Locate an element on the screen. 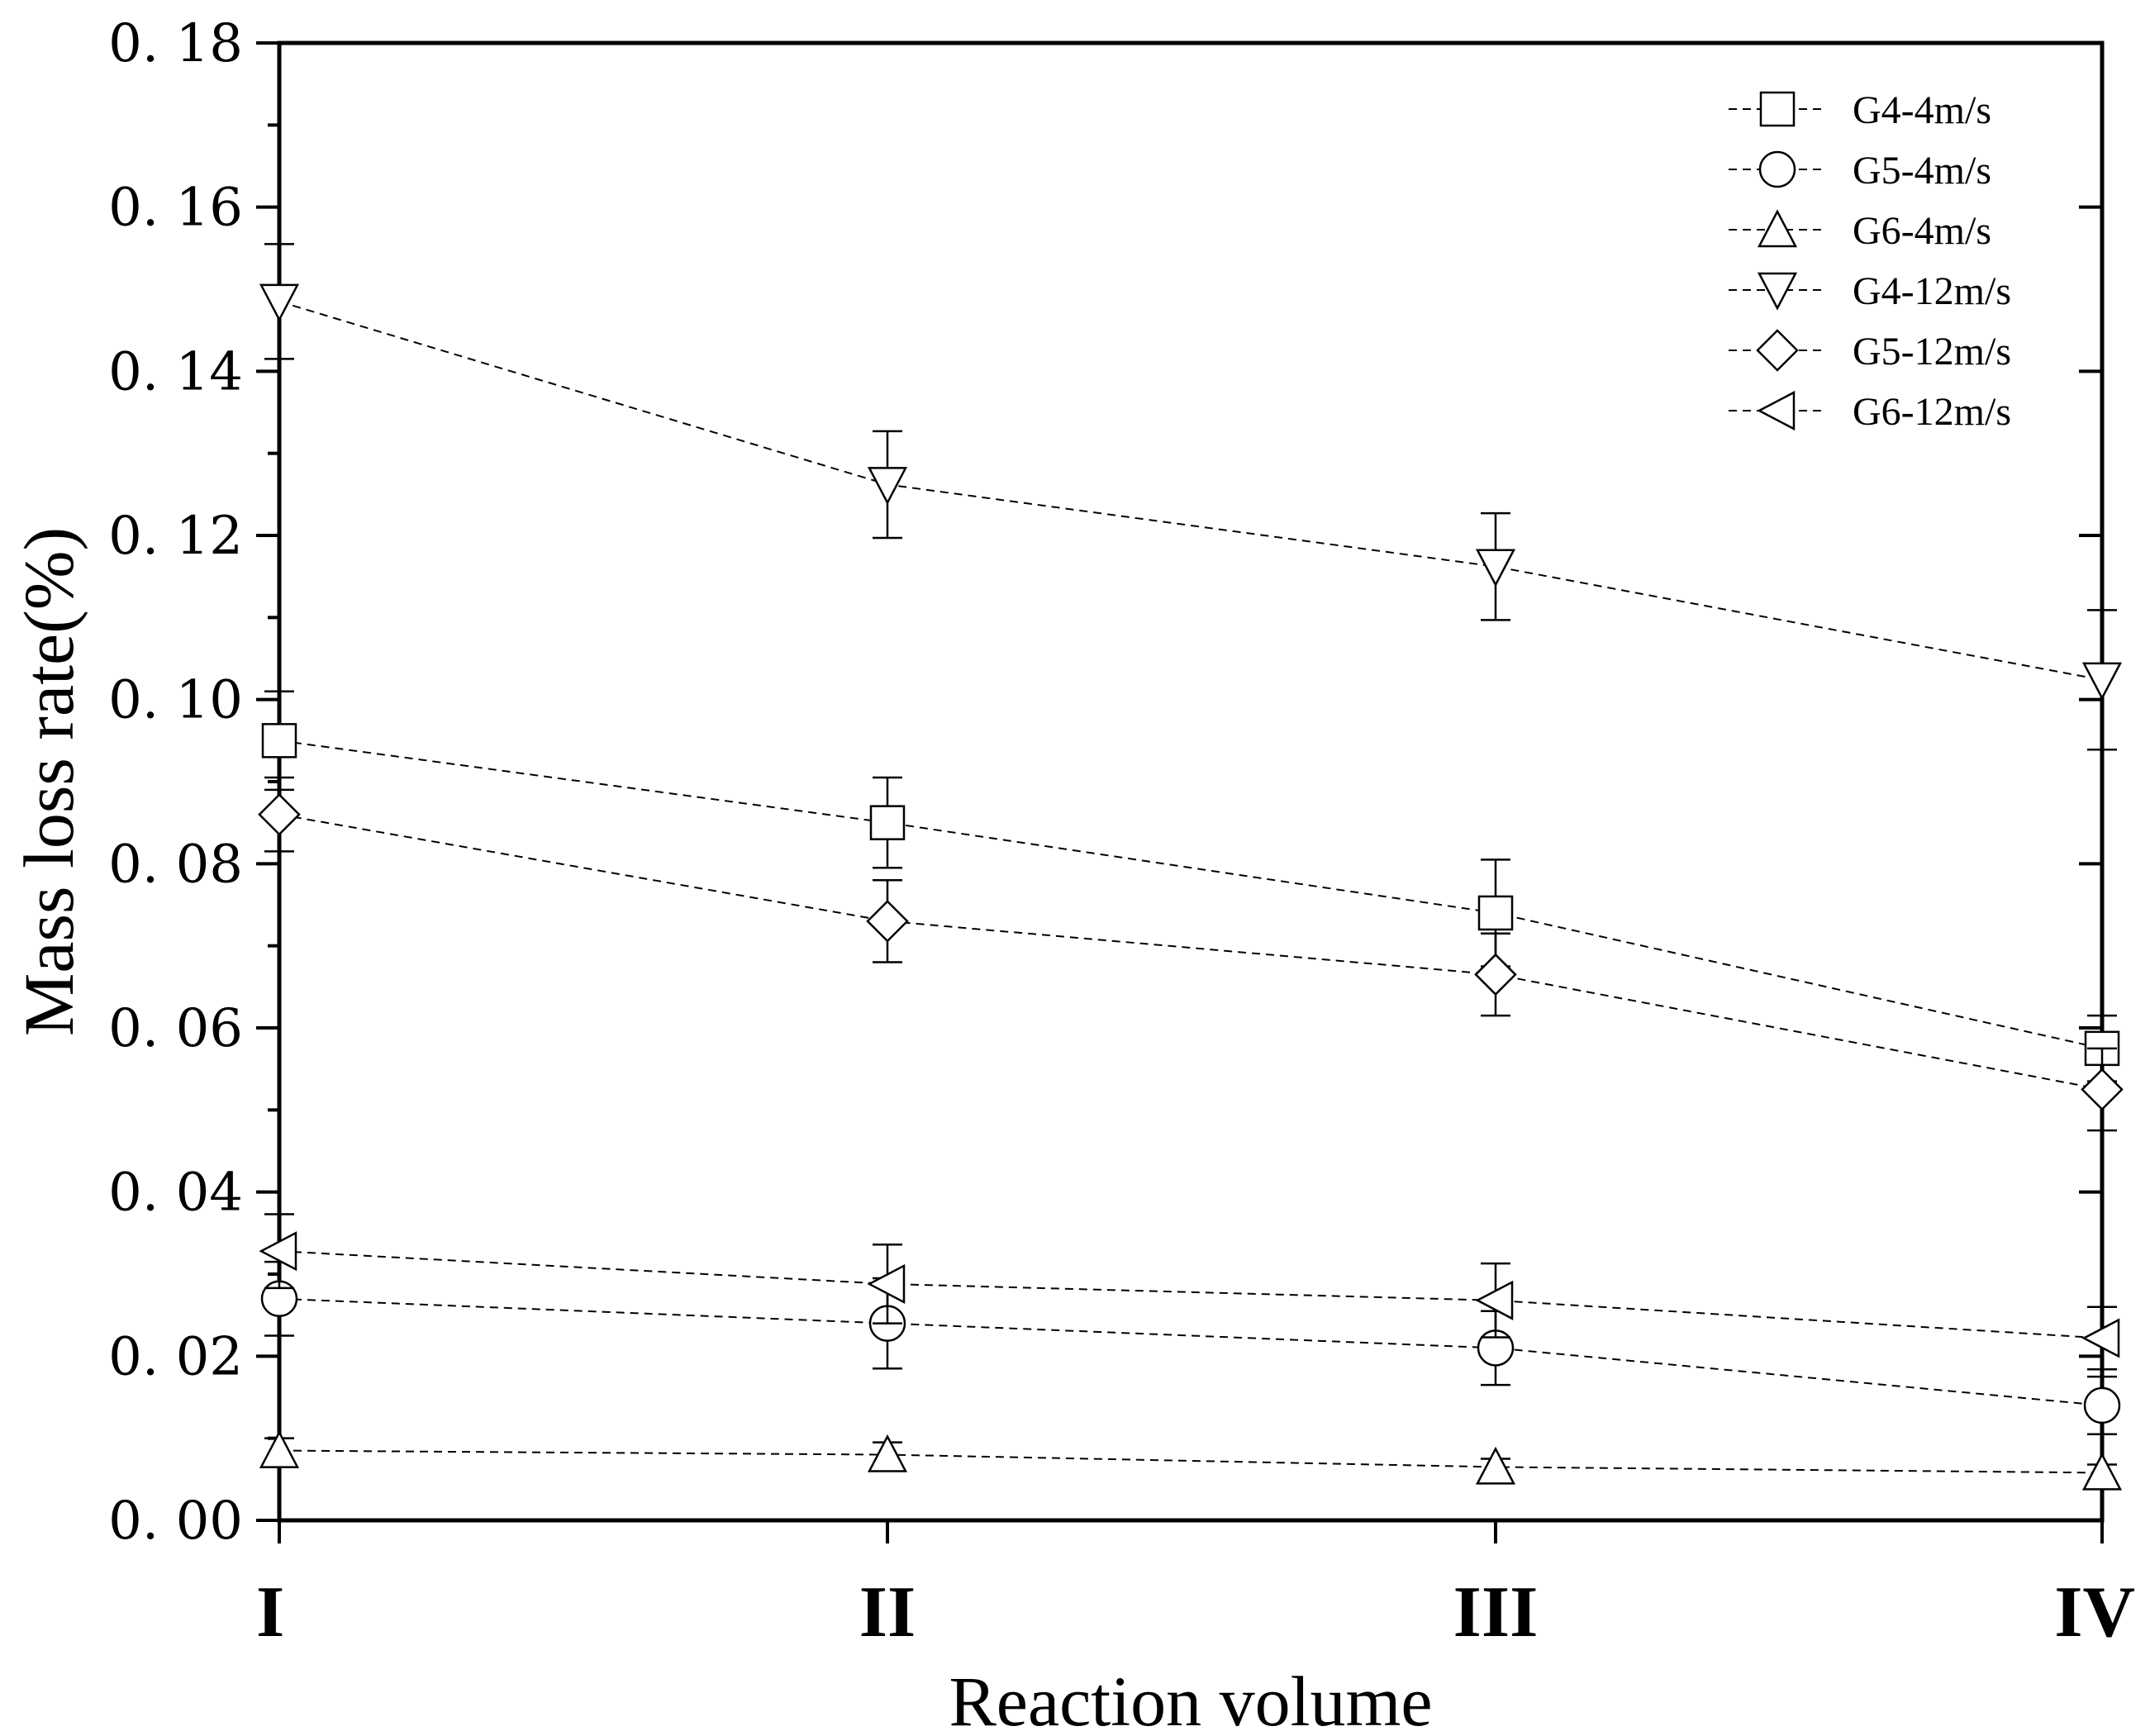 This screenshot has height=1736, width=2150. y-tick-label: 0. 02 is located at coordinates (175, 1356).